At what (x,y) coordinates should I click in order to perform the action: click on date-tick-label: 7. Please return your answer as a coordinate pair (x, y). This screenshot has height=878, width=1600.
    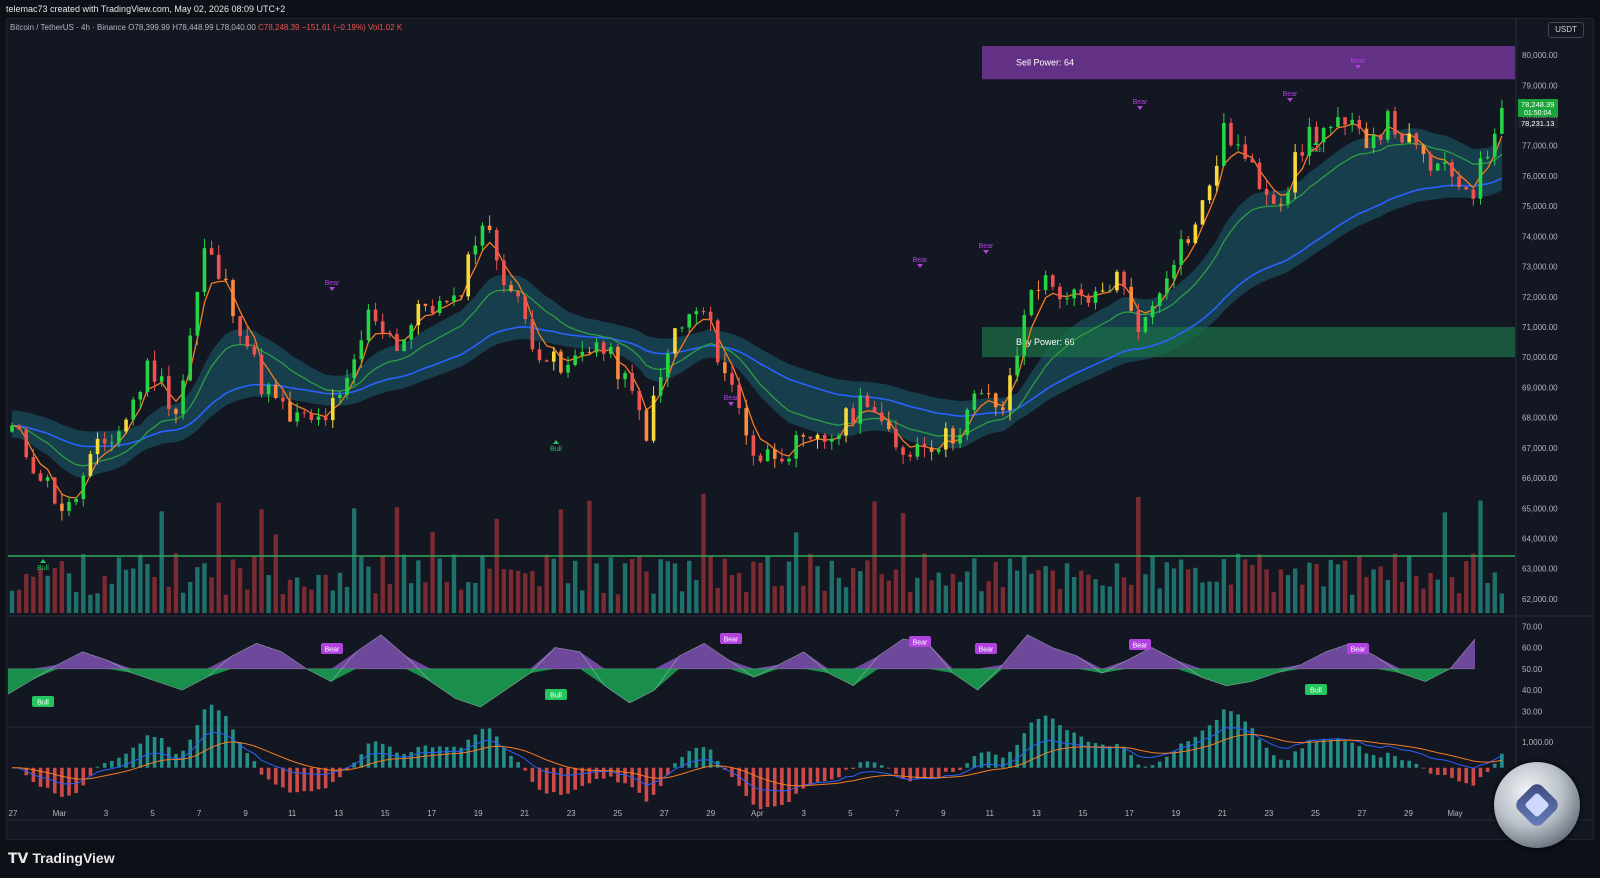
    Looking at the image, I should click on (199, 813).